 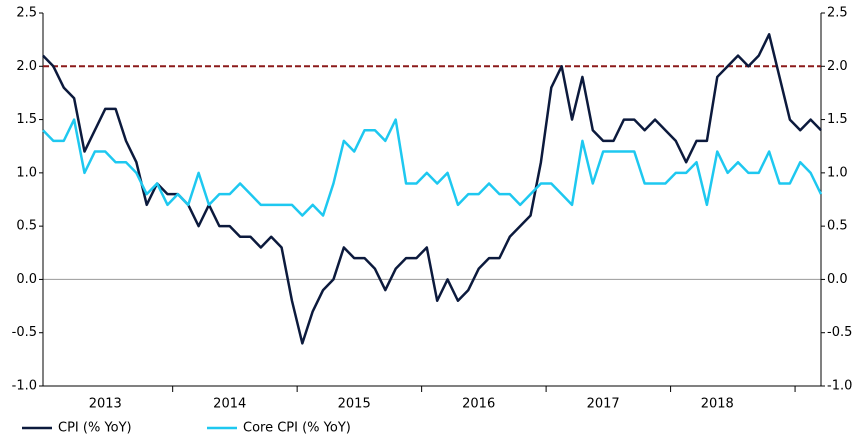 What do you see at coordinates (26, 13) in the screenshot?
I see `y-tick-label: 2.5` at bounding box center [26, 13].